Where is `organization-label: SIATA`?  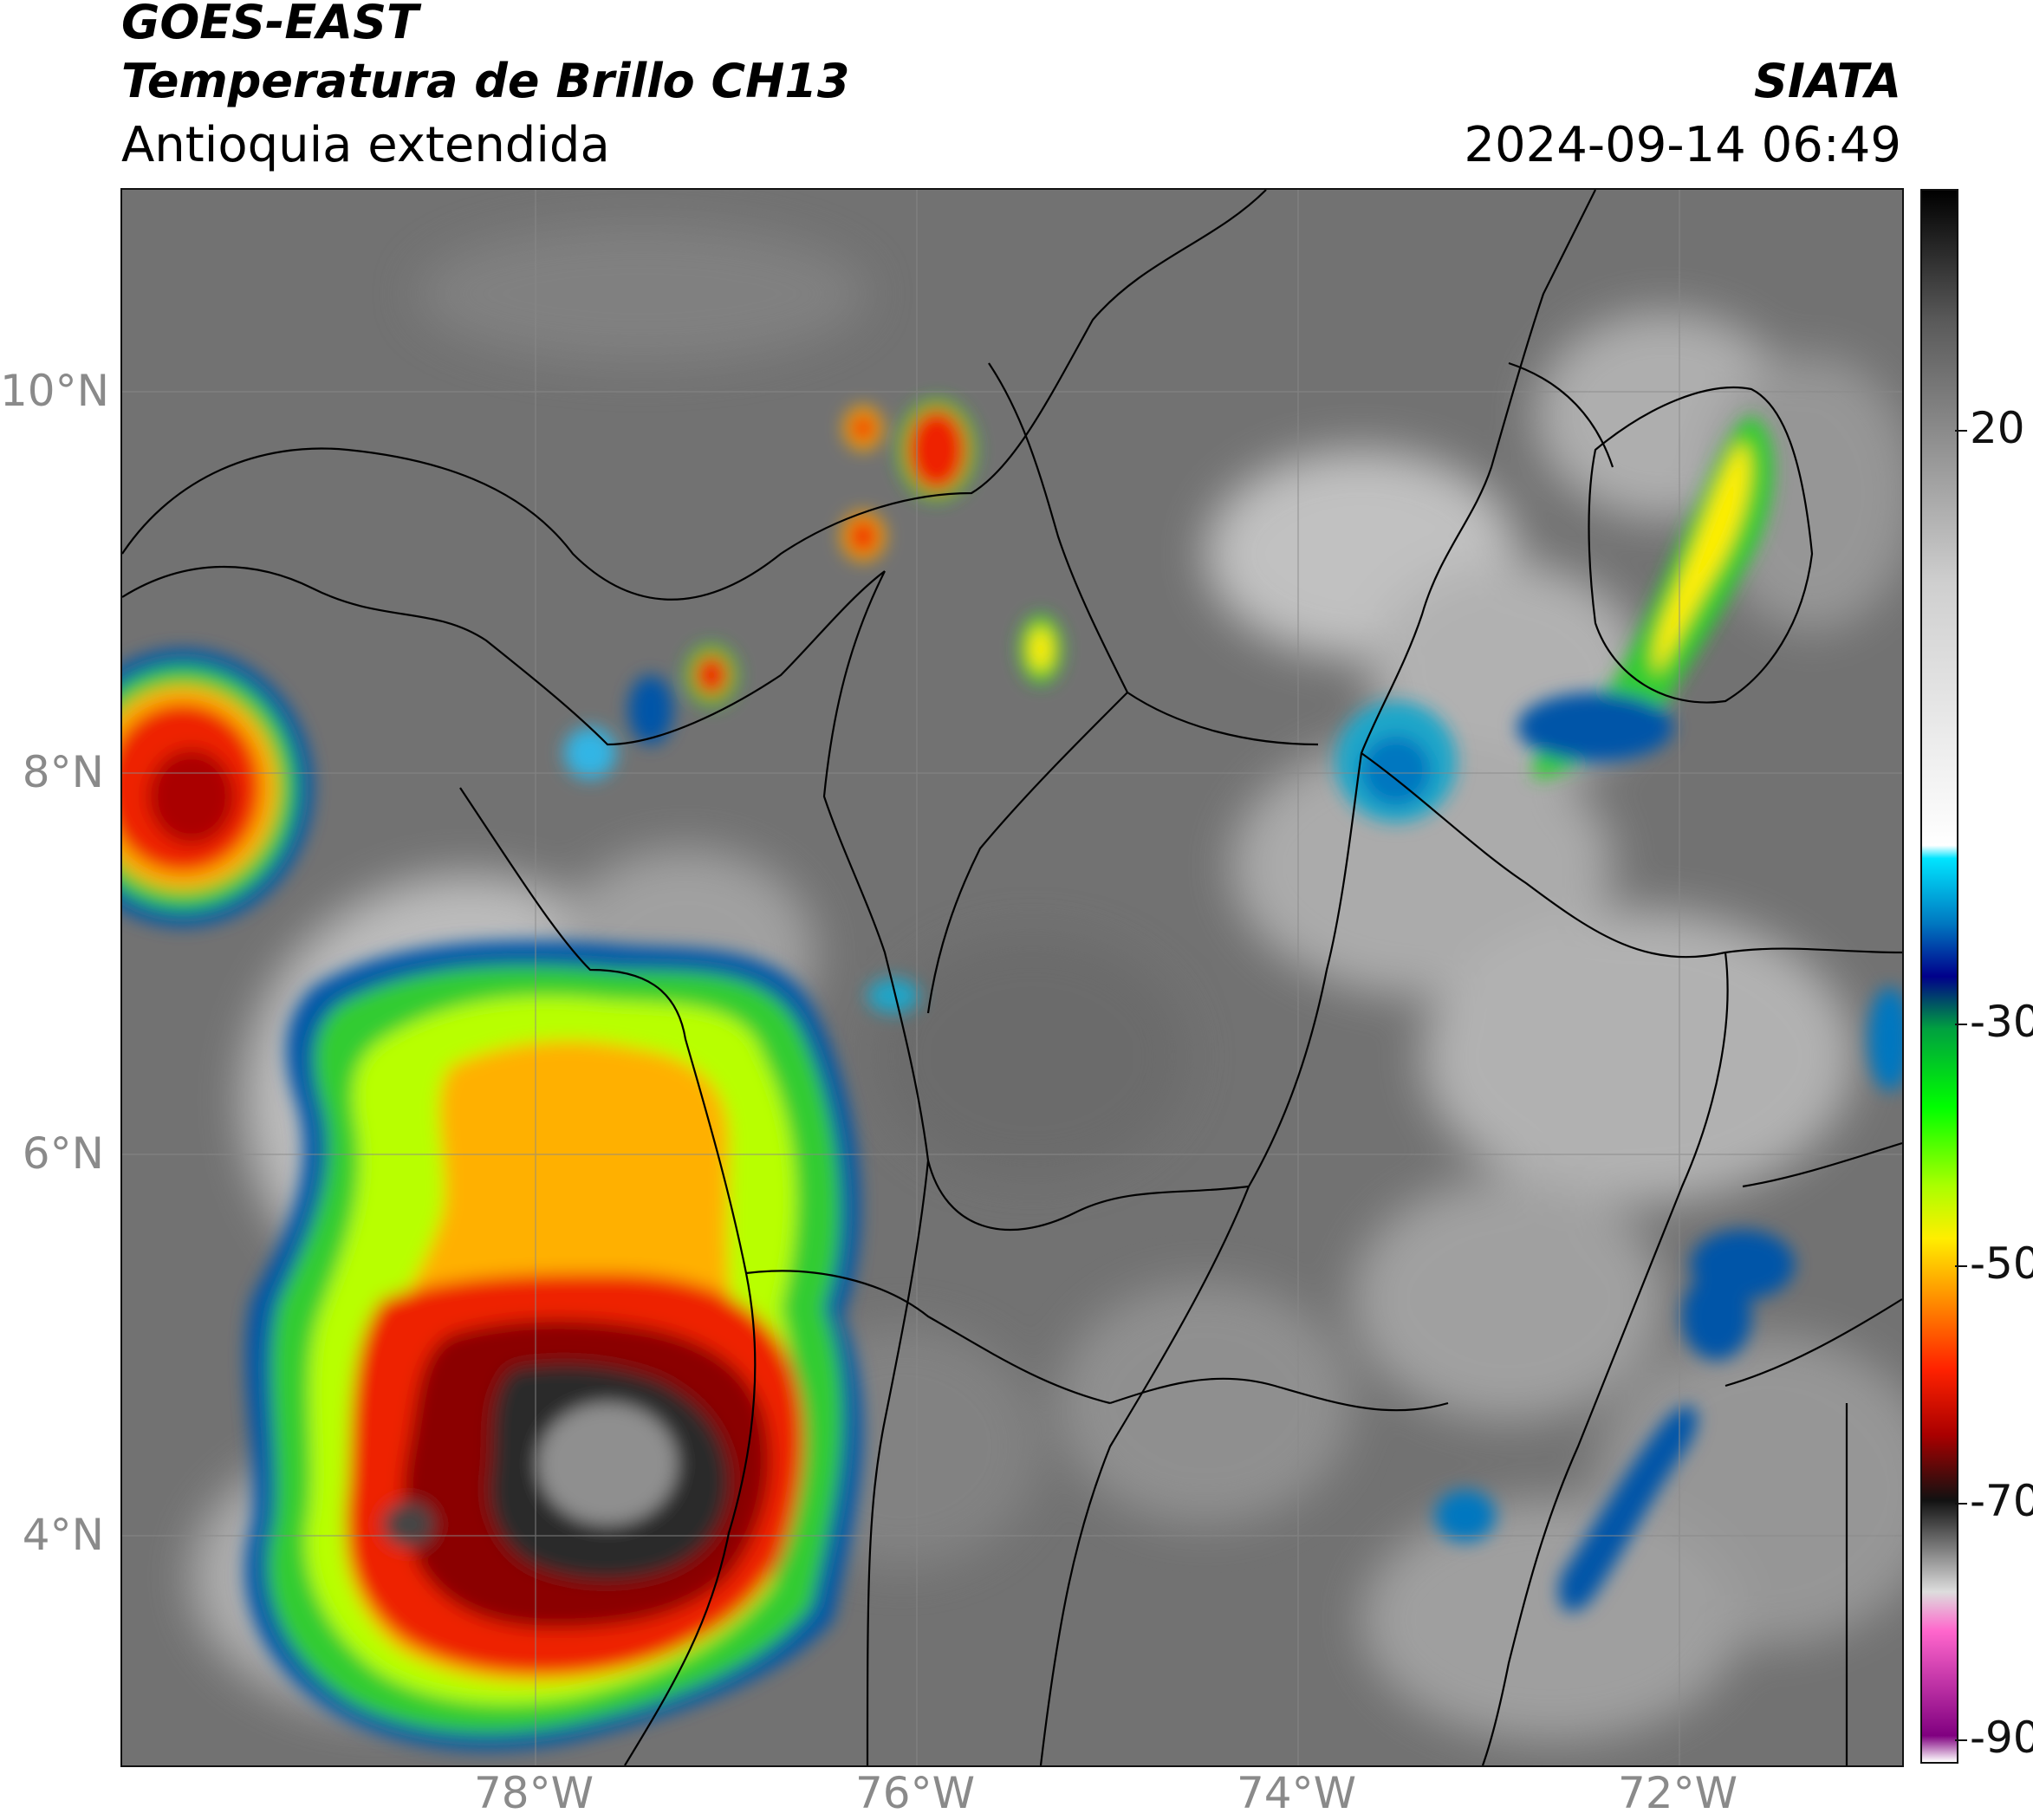
organization-label: SIATA is located at coordinates (1827, 81).